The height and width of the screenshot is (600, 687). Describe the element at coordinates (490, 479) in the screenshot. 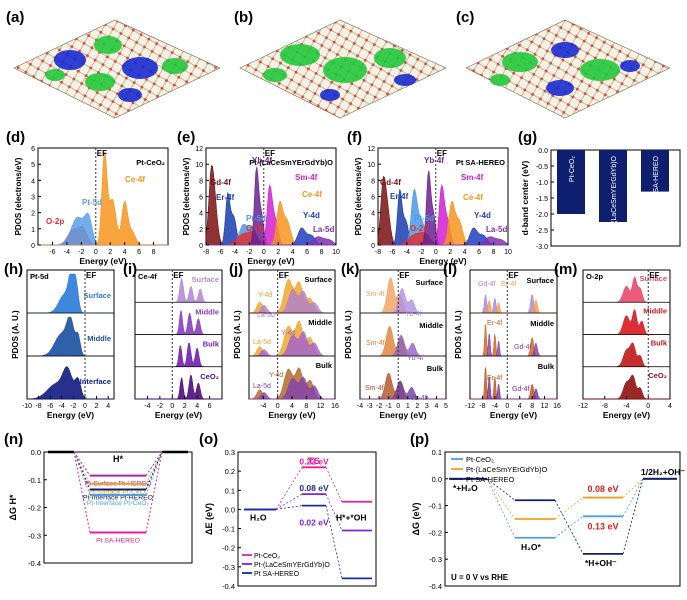

I see `dG-profile-legend-label-2: Pt SA-HEREO` at that location.